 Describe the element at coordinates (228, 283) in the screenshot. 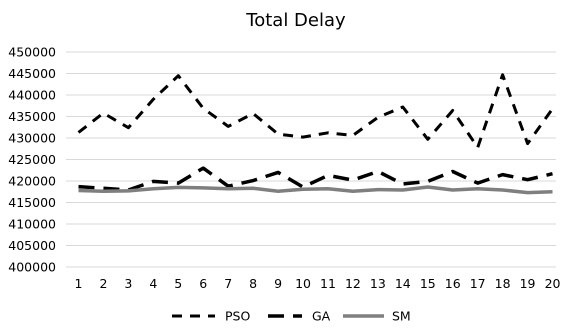

I see `x-tick-label: 7` at that location.